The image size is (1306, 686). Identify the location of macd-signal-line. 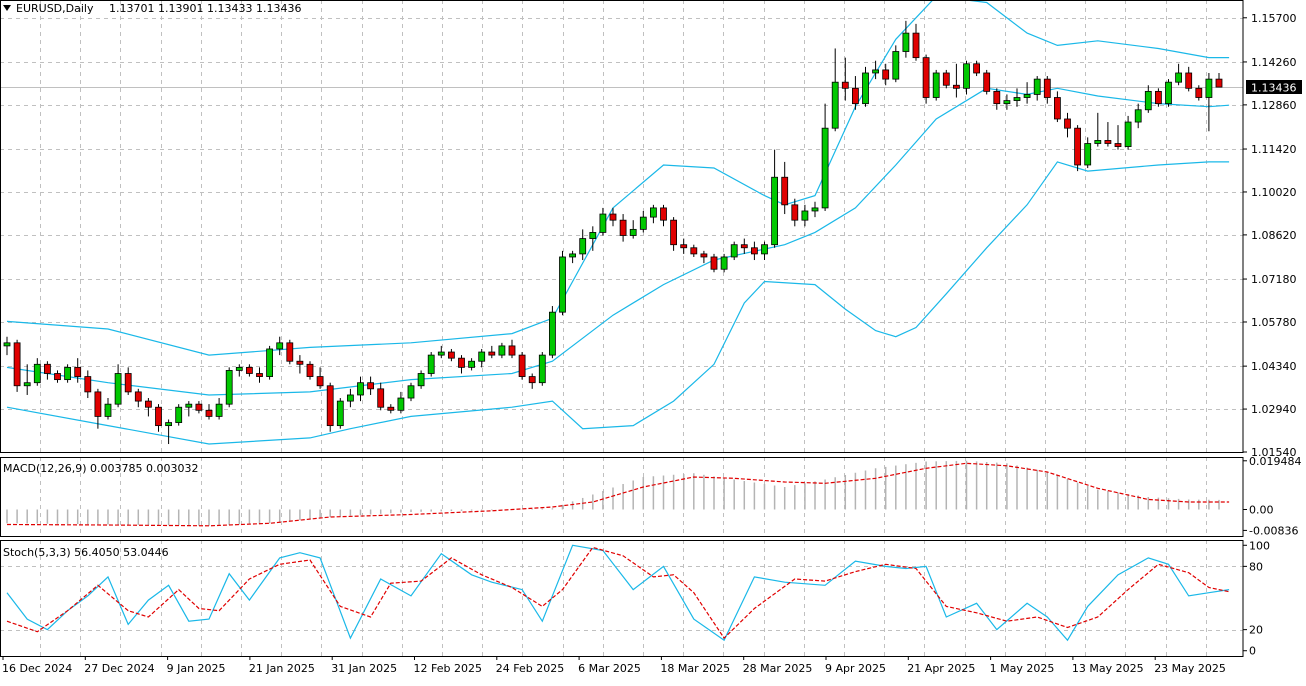
(618, 494).